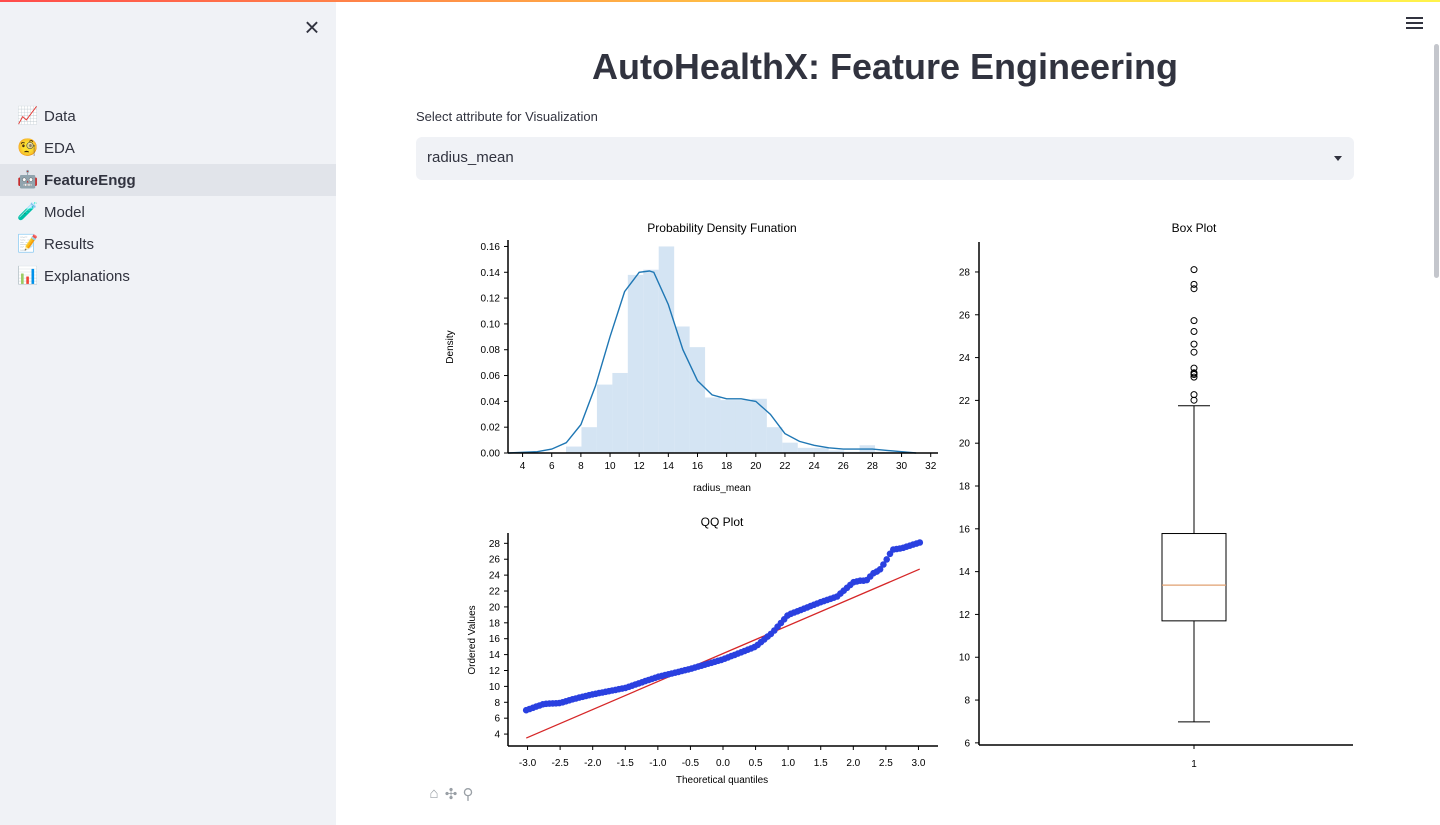  Describe the element at coordinates (885, 158) in the screenshot. I see `attribute-select: radius_mean` at that location.